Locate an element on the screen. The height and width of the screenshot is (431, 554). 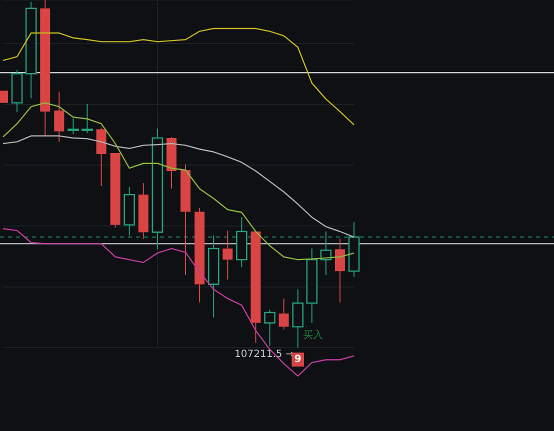
annotation: 买入 is located at coordinates (312, 335).